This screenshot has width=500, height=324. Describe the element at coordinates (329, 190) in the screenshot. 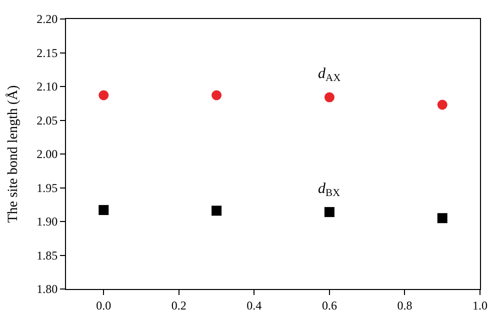

I see `annotation: d$_{BX}$` at that location.